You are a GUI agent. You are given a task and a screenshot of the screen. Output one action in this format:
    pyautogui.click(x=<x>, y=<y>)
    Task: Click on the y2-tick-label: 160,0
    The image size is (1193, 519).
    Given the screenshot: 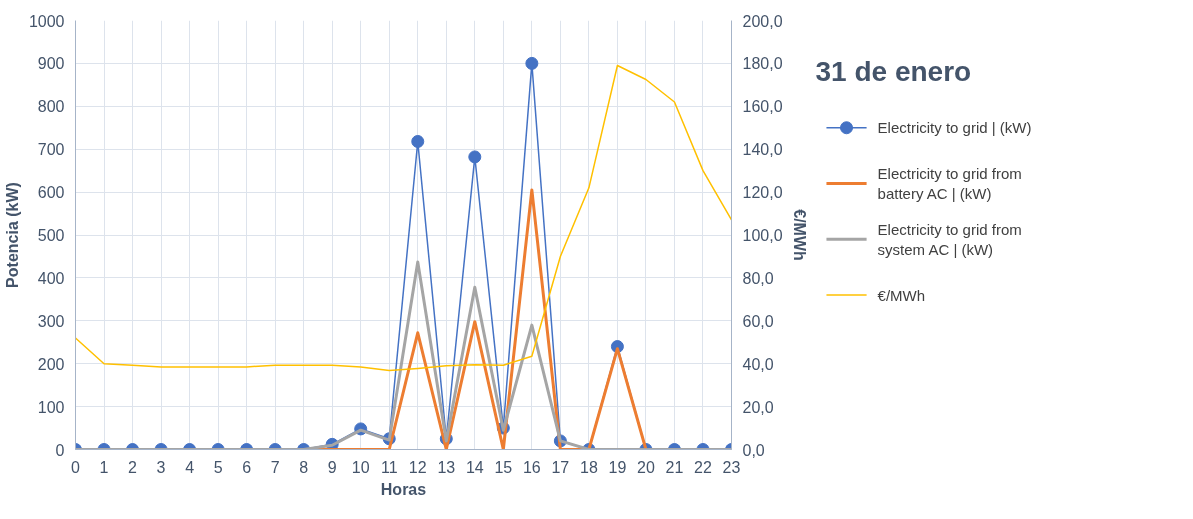 What is the action you would take?
    pyautogui.click(x=762, y=107)
    